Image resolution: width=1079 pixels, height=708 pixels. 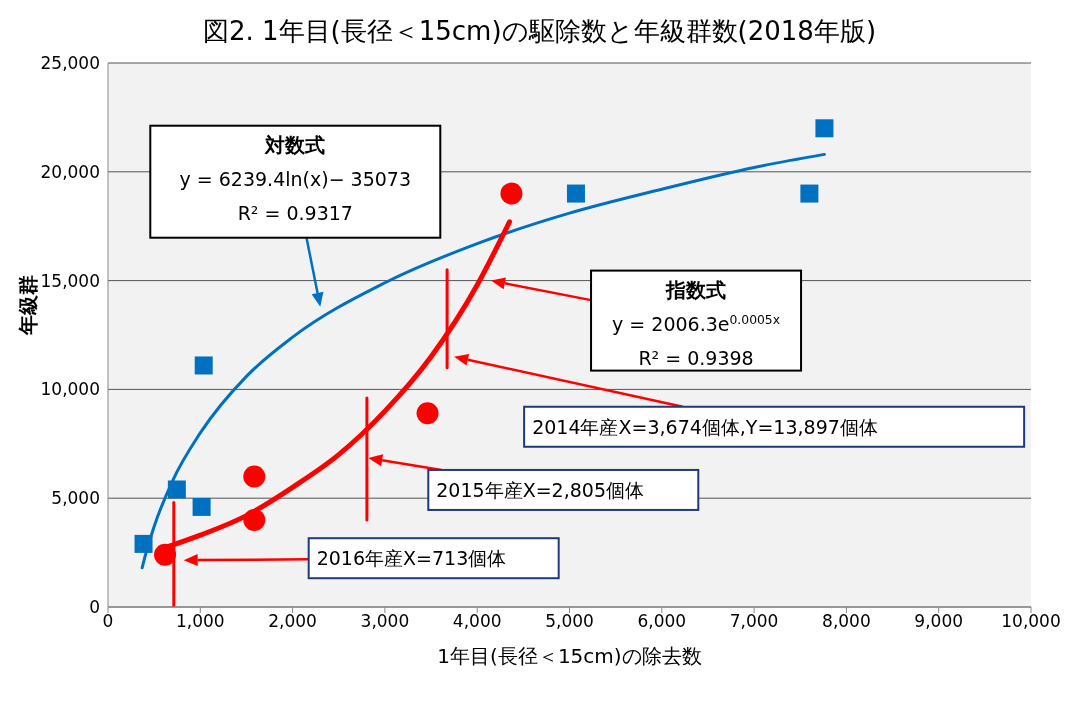 I want to click on text: 指数式 y = 2006.3e$^{0.0005x}$ R² = 0.9398, so click(x=696, y=323).